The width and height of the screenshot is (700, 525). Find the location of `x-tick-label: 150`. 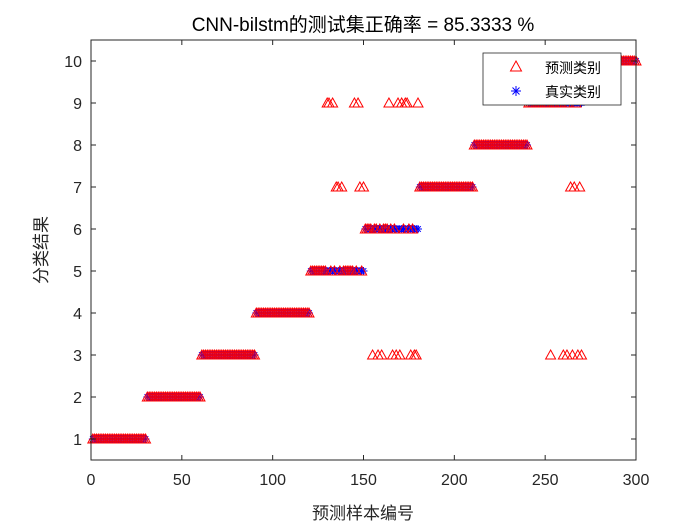

x-tick-label: 150 is located at coordinates (363, 480).